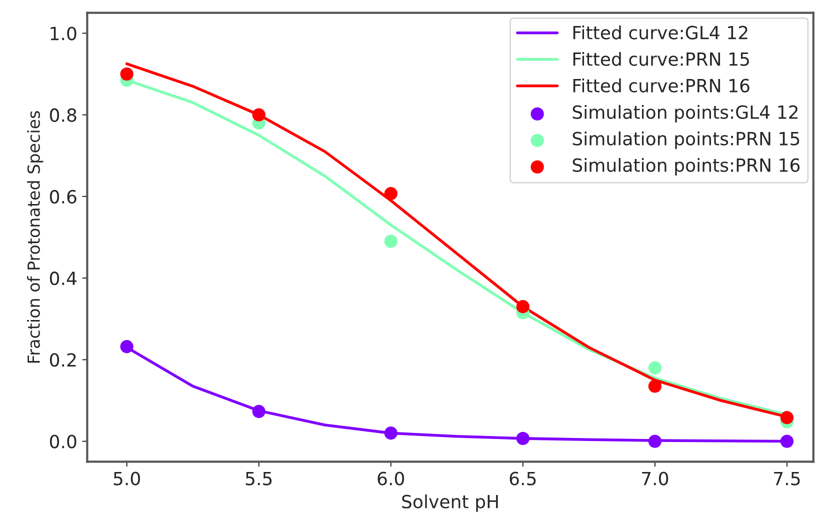 The image size is (815, 513). What do you see at coordinates (523, 479) in the screenshot?
I see `x-tick-label: 6.5` at bounding box center [523, 479].